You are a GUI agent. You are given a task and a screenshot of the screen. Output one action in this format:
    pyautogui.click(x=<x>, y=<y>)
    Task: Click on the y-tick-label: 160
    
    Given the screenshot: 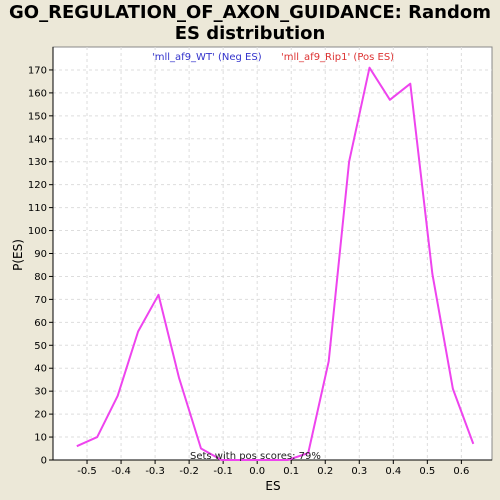 What is the action you would take?
    pyautogui.click(x=37, y=93)
    